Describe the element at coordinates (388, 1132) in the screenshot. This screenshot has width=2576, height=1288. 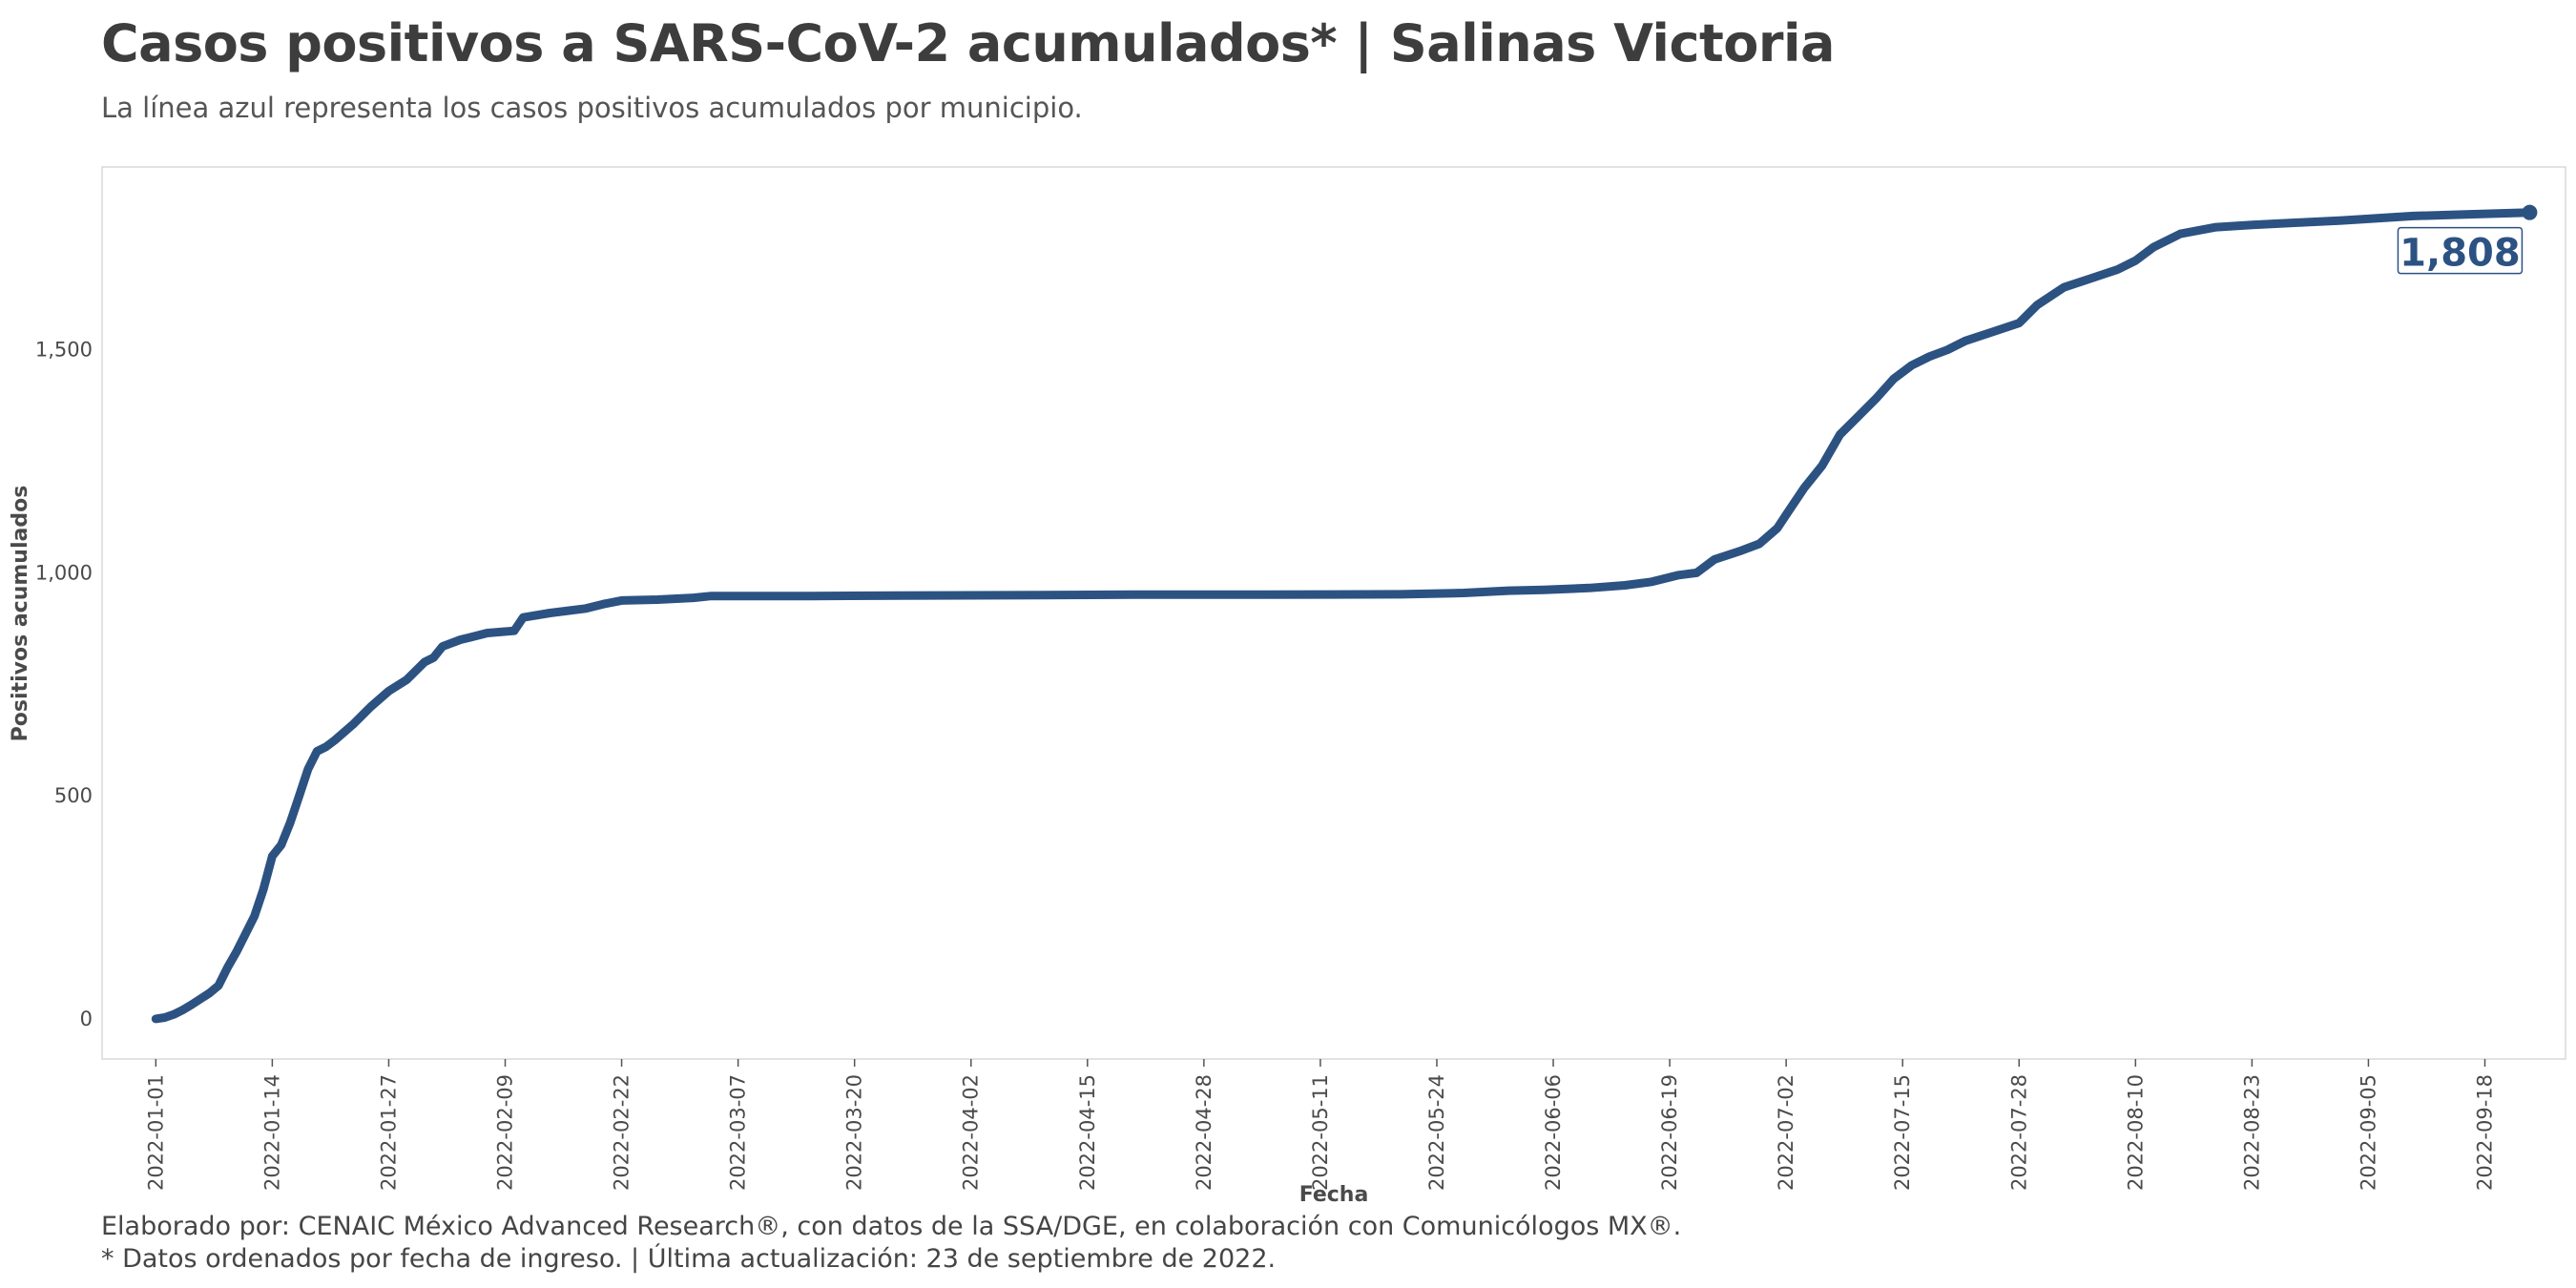
I see `x-tick-label: 2022-01-27` at that location.